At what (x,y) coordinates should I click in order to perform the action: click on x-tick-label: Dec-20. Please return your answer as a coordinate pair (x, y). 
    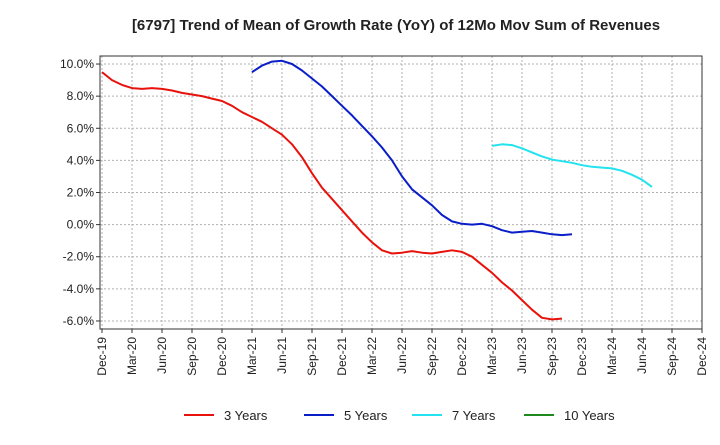
    Looking at the image, I should click on (222, 356).